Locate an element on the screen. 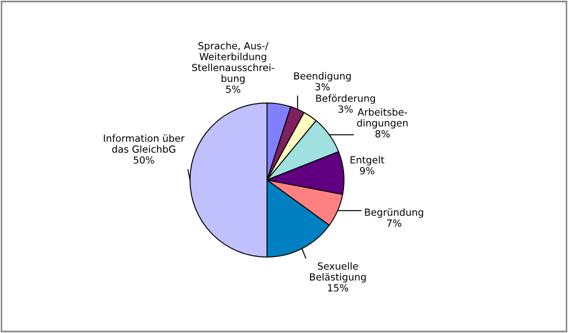  slice-label: Sexuelle Belästigung is located at coordinates (338, 272).